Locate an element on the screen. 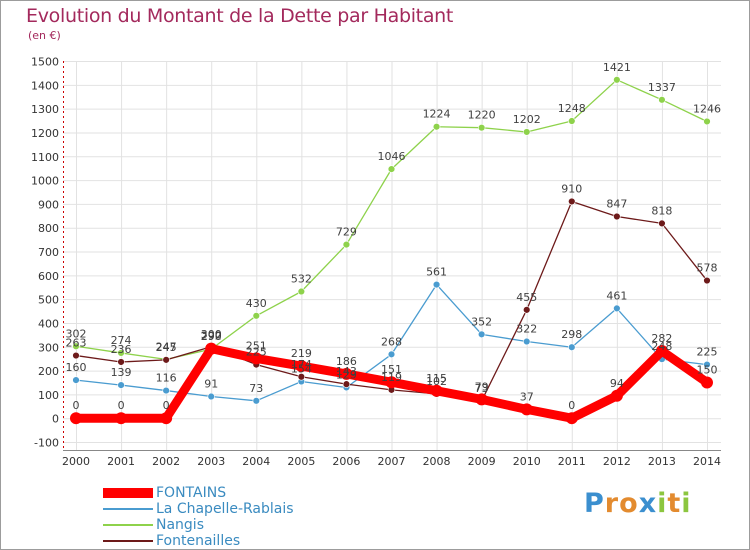  legend-label-fontains: FONTAINS is located at coordinates (191, 492).